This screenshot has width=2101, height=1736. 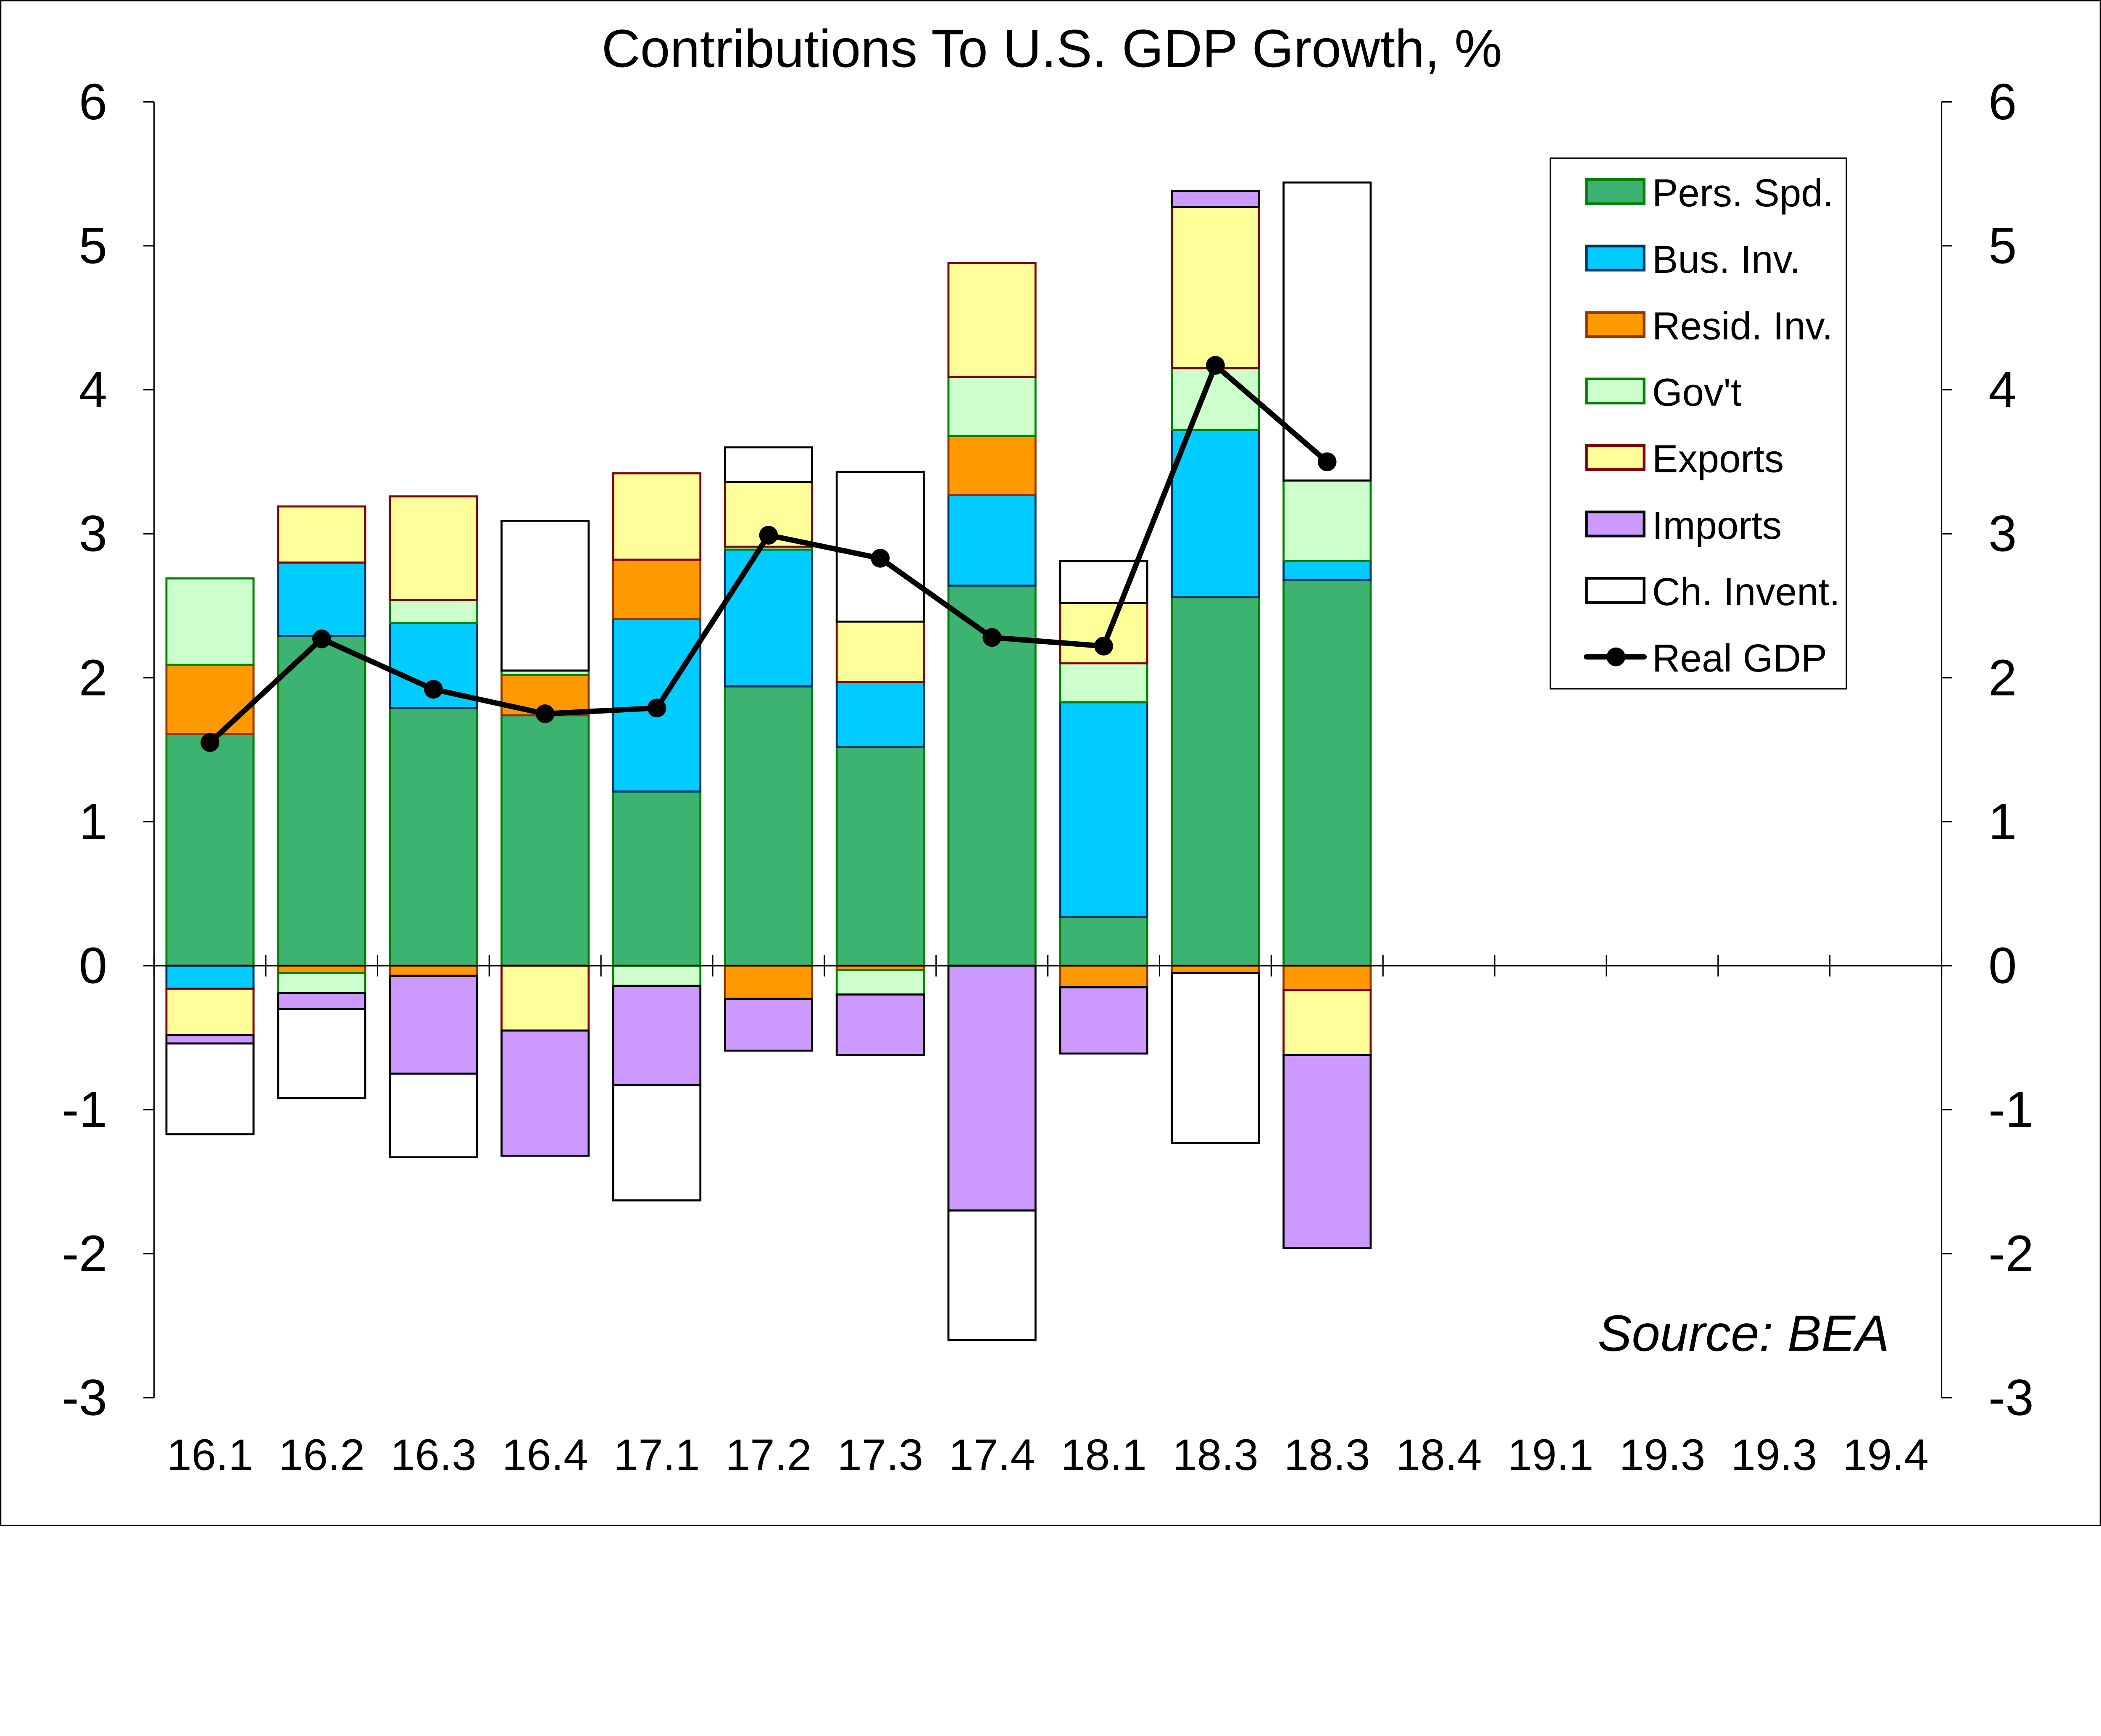 I want to click on x-tick-label: 16.3, so click(x=433, y=1455).